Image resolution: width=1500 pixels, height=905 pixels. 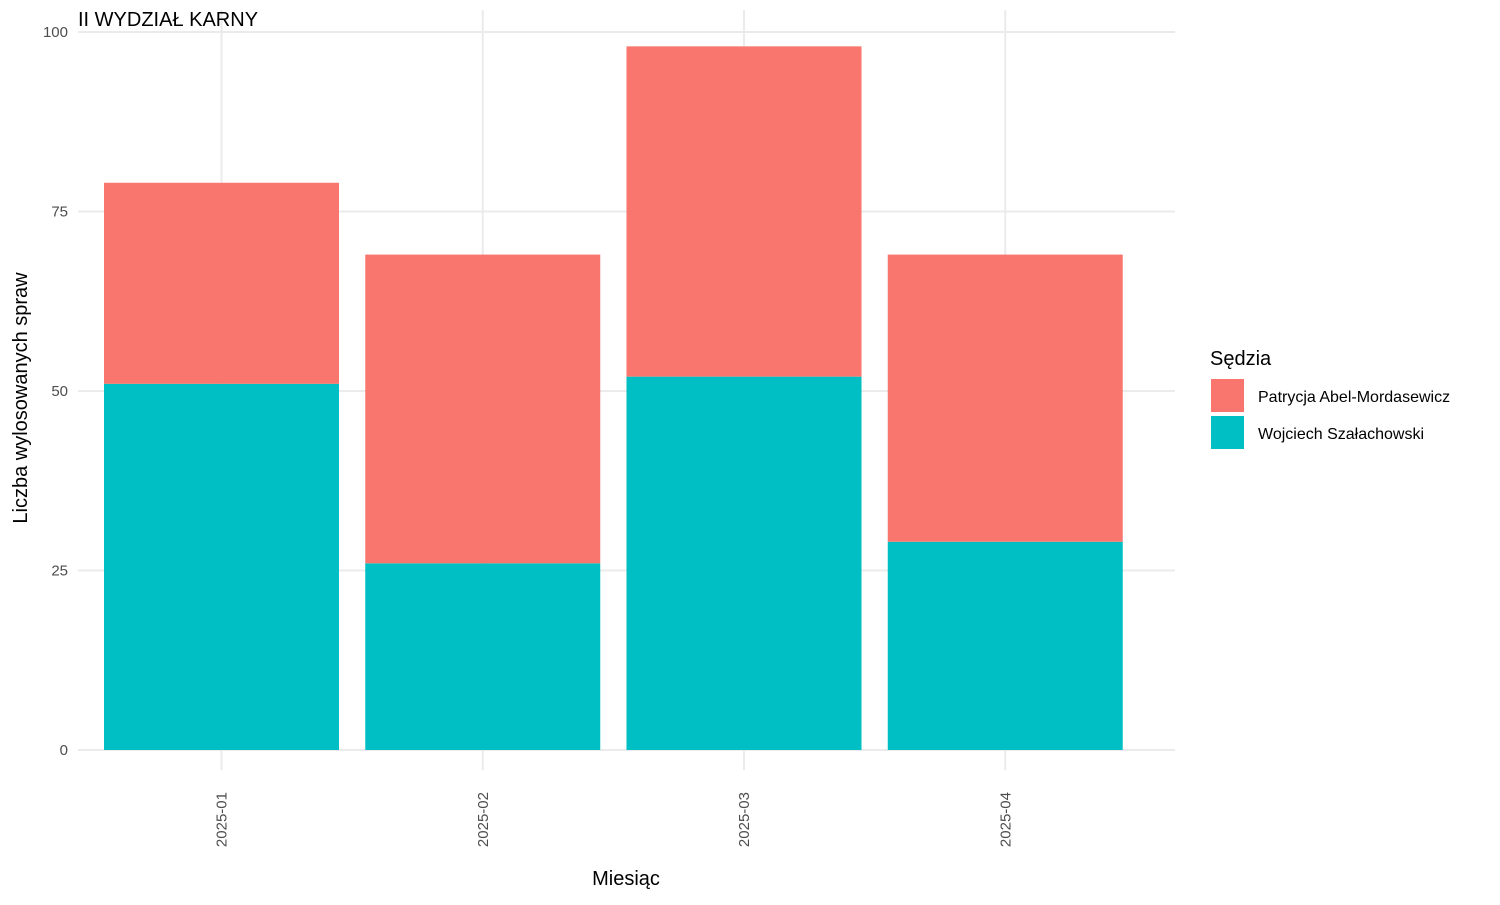 I want to click on y-axis-ticks: 0 25 50 75 100, so click(x=55, y=391).